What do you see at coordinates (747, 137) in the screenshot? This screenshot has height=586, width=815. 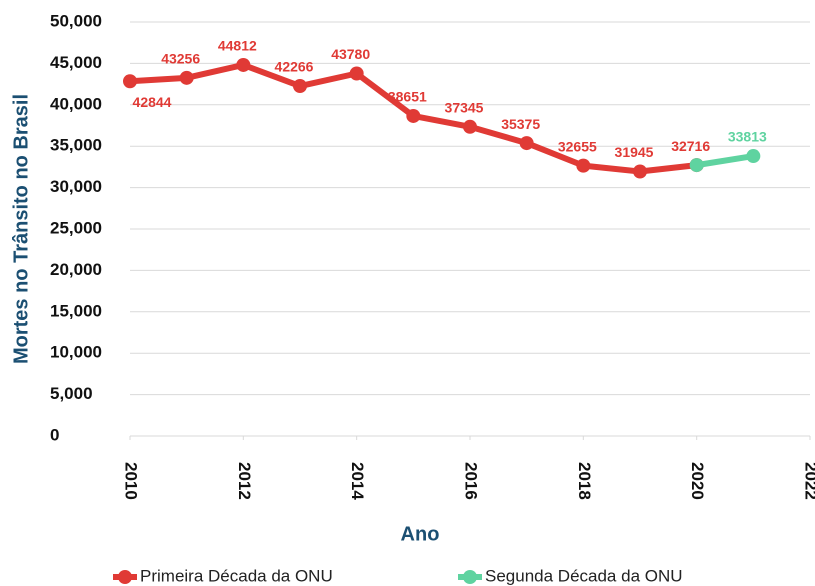 I see `data-label: 33813` at bounding box center [747, 137].